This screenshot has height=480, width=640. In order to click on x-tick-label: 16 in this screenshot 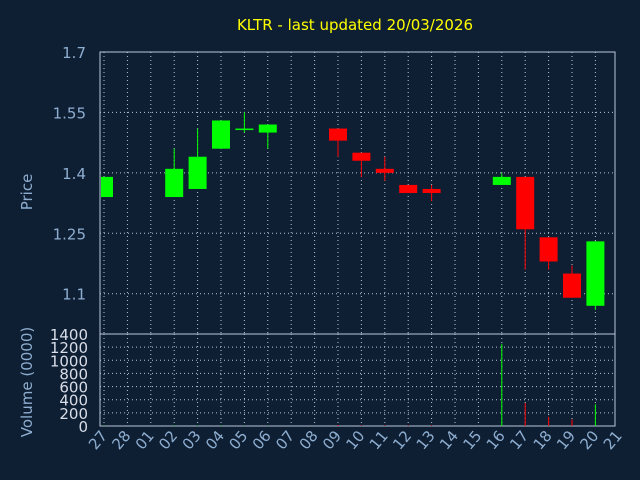, I will do `click(496, 440)`.